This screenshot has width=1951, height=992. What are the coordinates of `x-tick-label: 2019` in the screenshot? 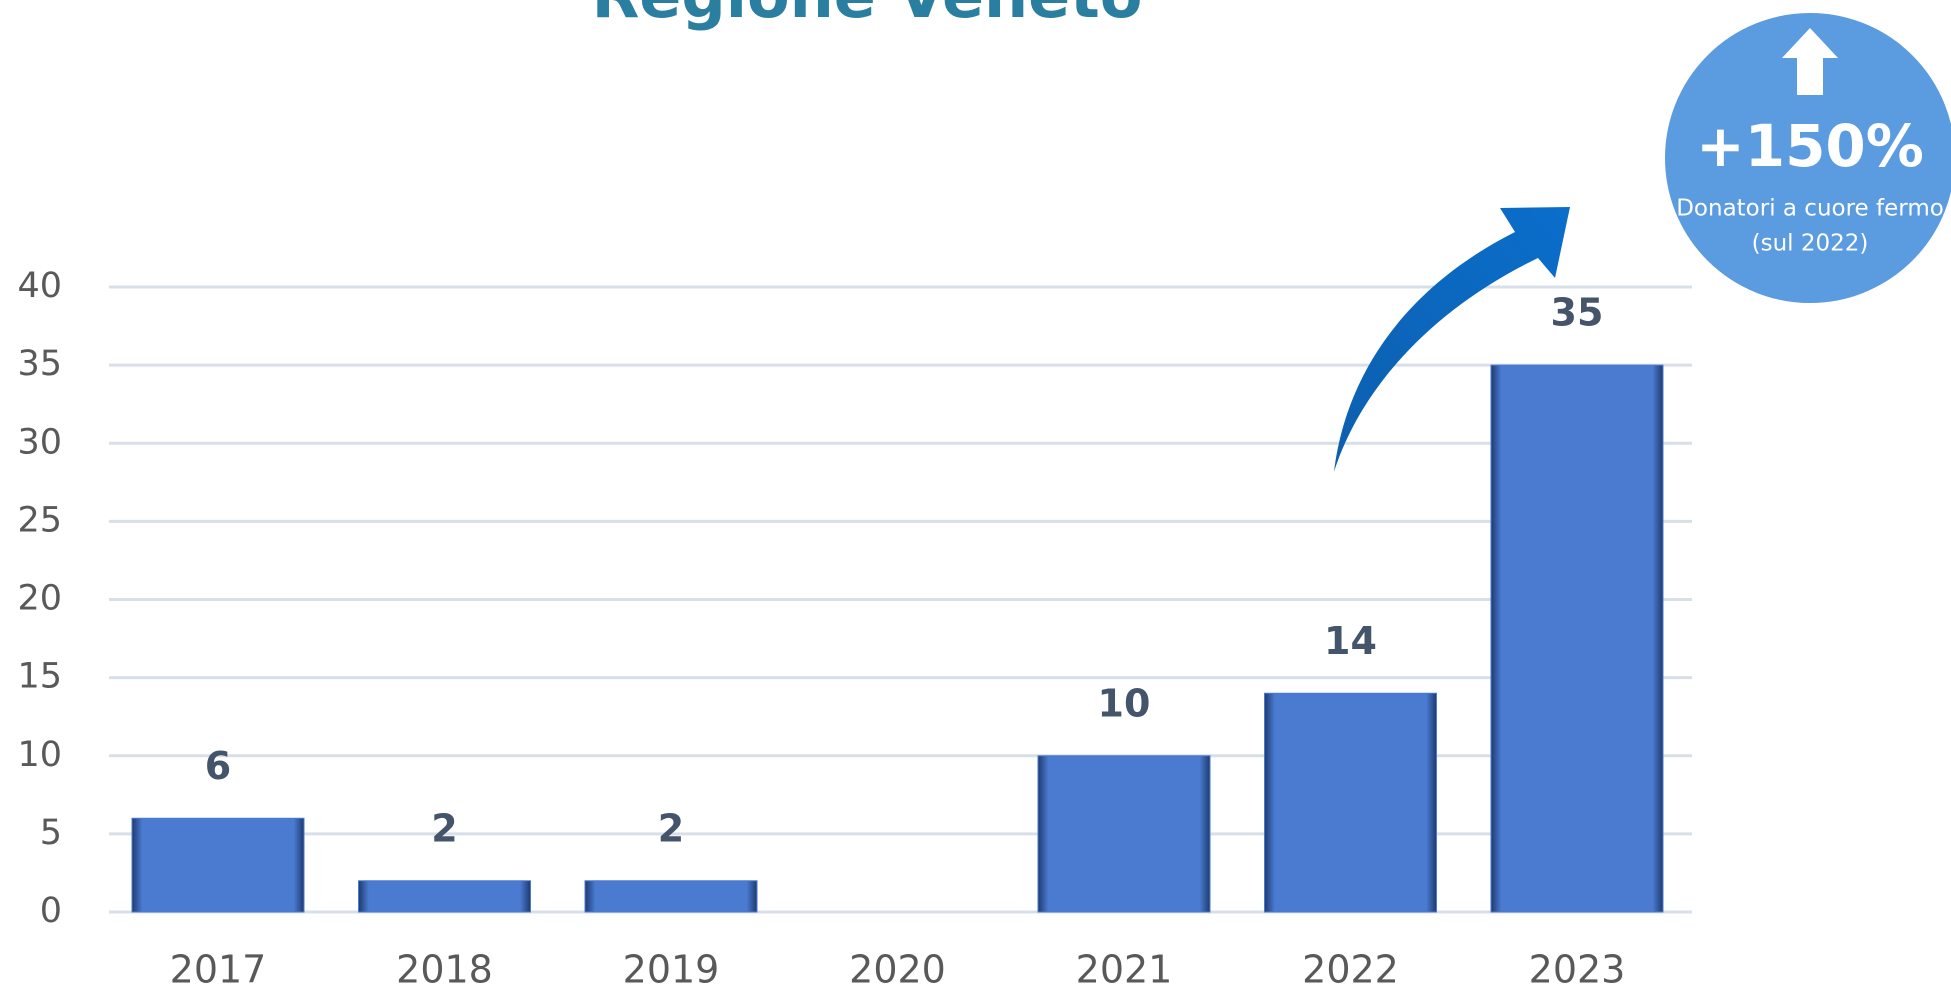 It's located at (671, 970).